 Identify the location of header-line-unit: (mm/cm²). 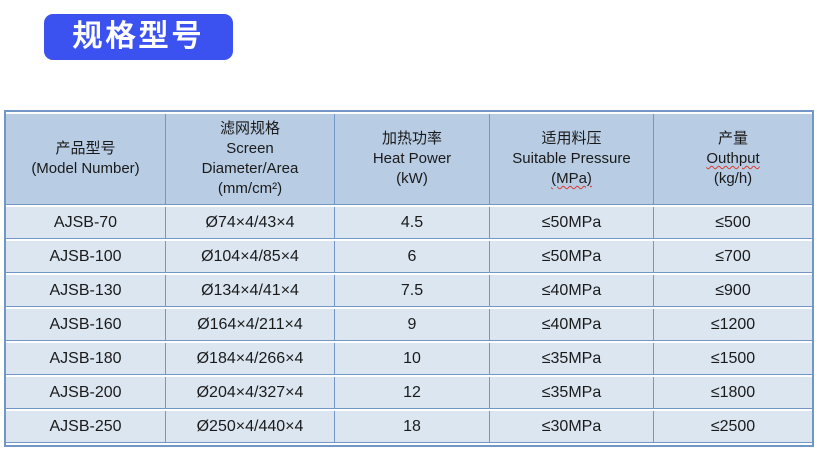
(250, 188).